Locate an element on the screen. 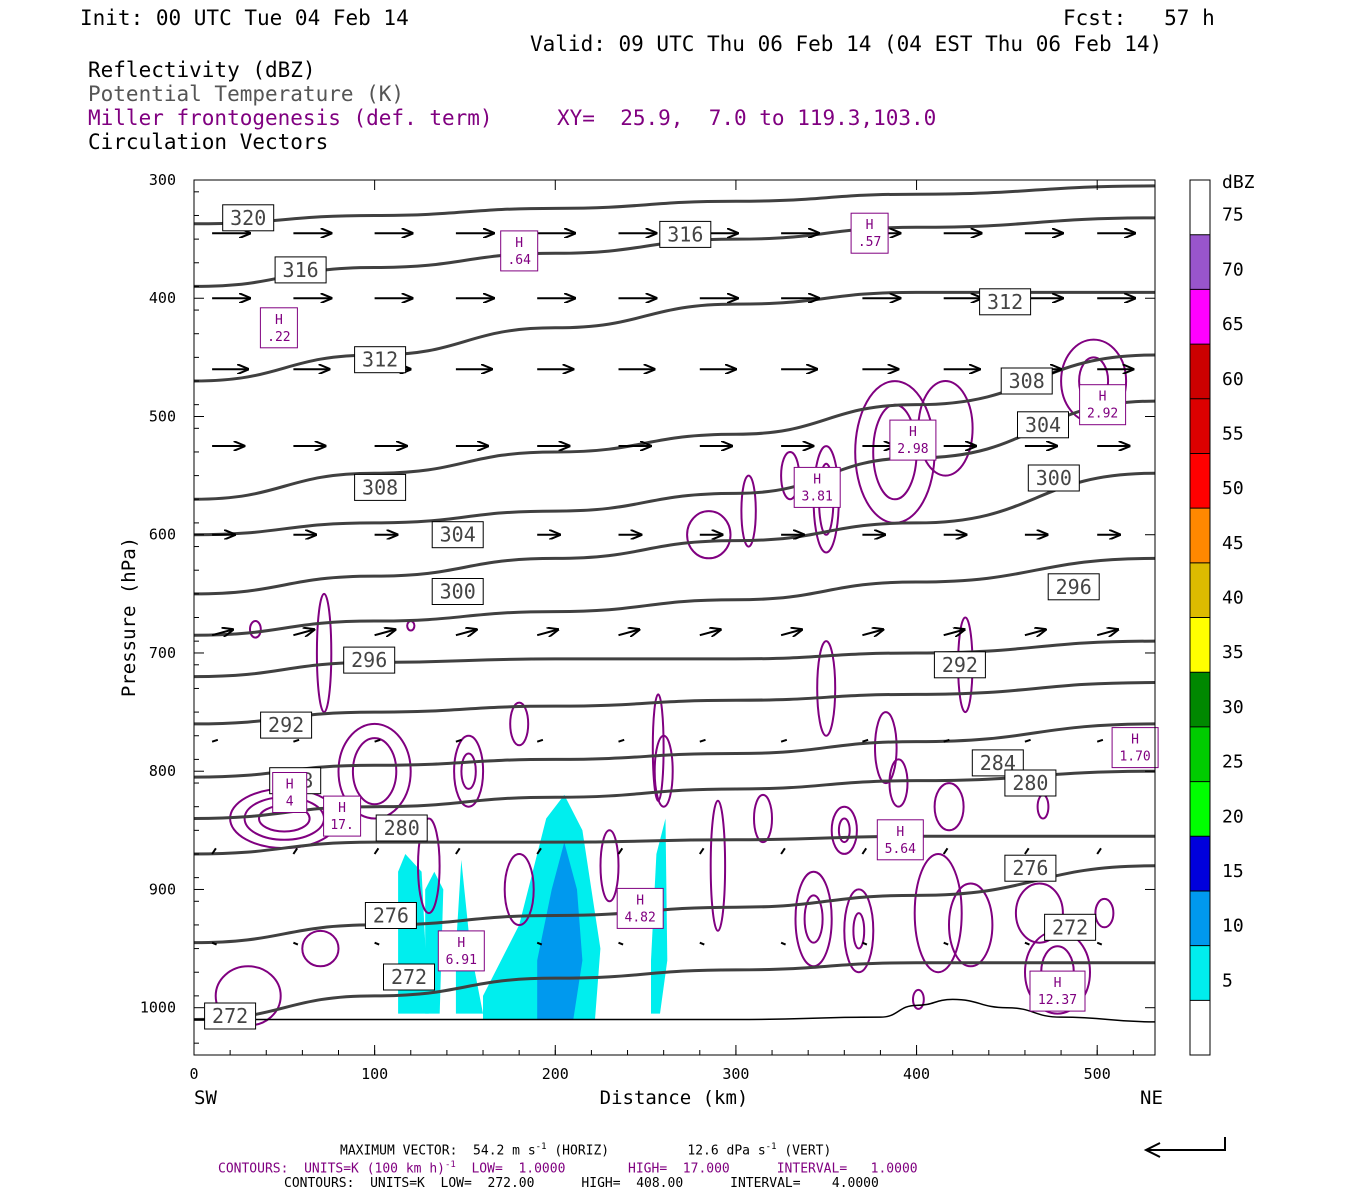  frontogenesis-max-0: H .22 is located at coordinates (278, 328).